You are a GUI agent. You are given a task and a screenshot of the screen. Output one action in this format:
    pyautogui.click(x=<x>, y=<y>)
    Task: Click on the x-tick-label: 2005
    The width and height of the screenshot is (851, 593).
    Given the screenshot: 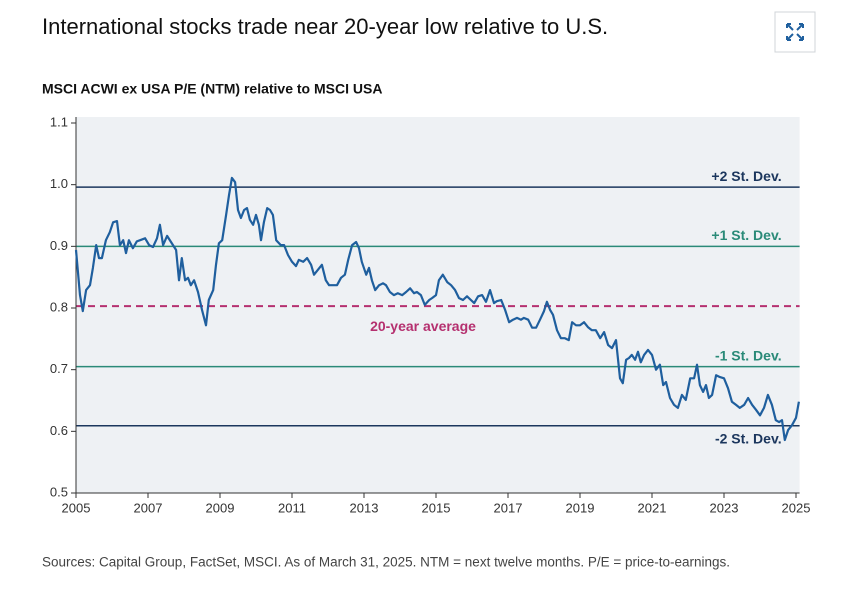 What is the action you would take?
    pyautogui.click(x=76, y=507)
    